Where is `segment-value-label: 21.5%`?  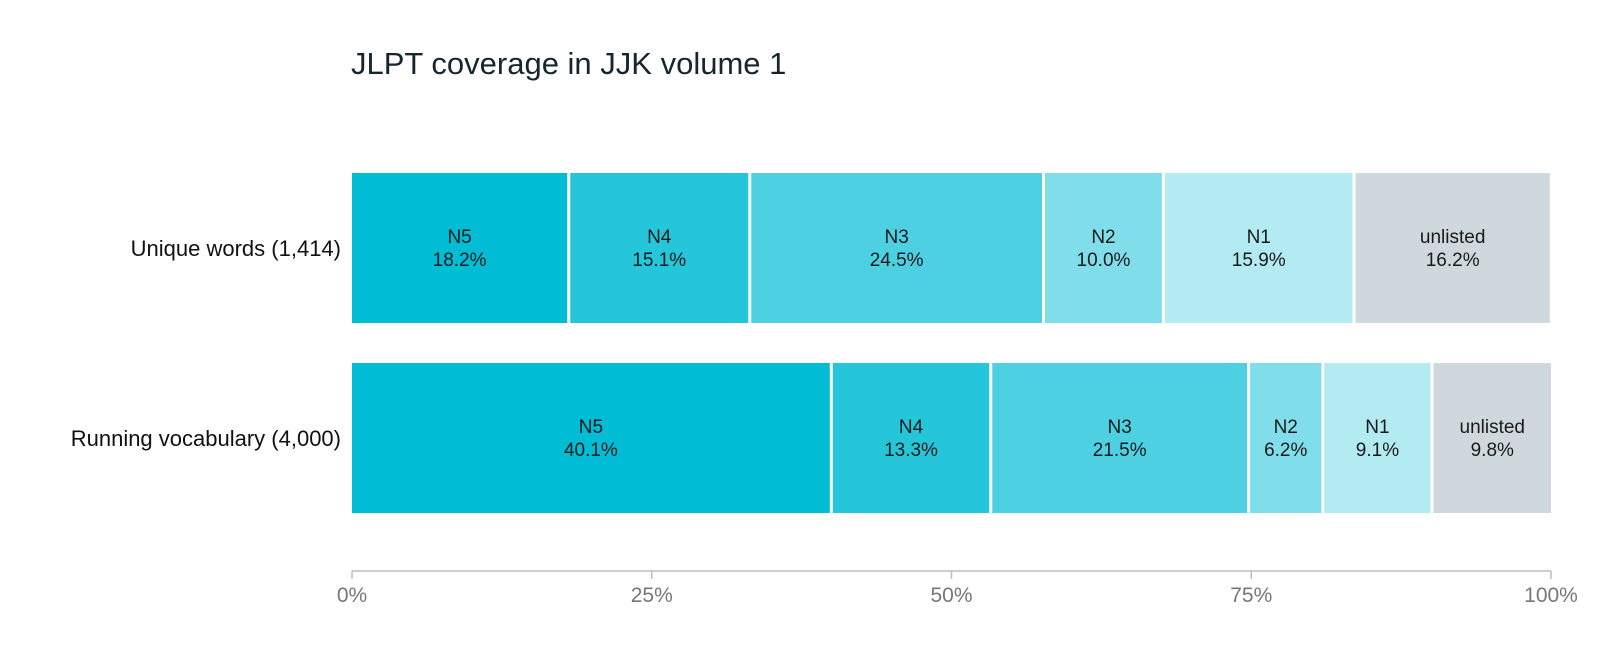
segment-value-label: 21.5% is located at coordinates (1120, 450).